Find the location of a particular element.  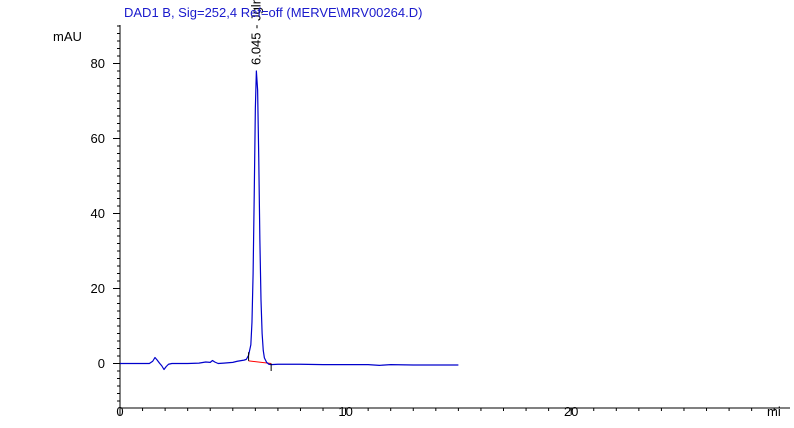

y-axis-label: mAU is located at coordinates (67, 36).